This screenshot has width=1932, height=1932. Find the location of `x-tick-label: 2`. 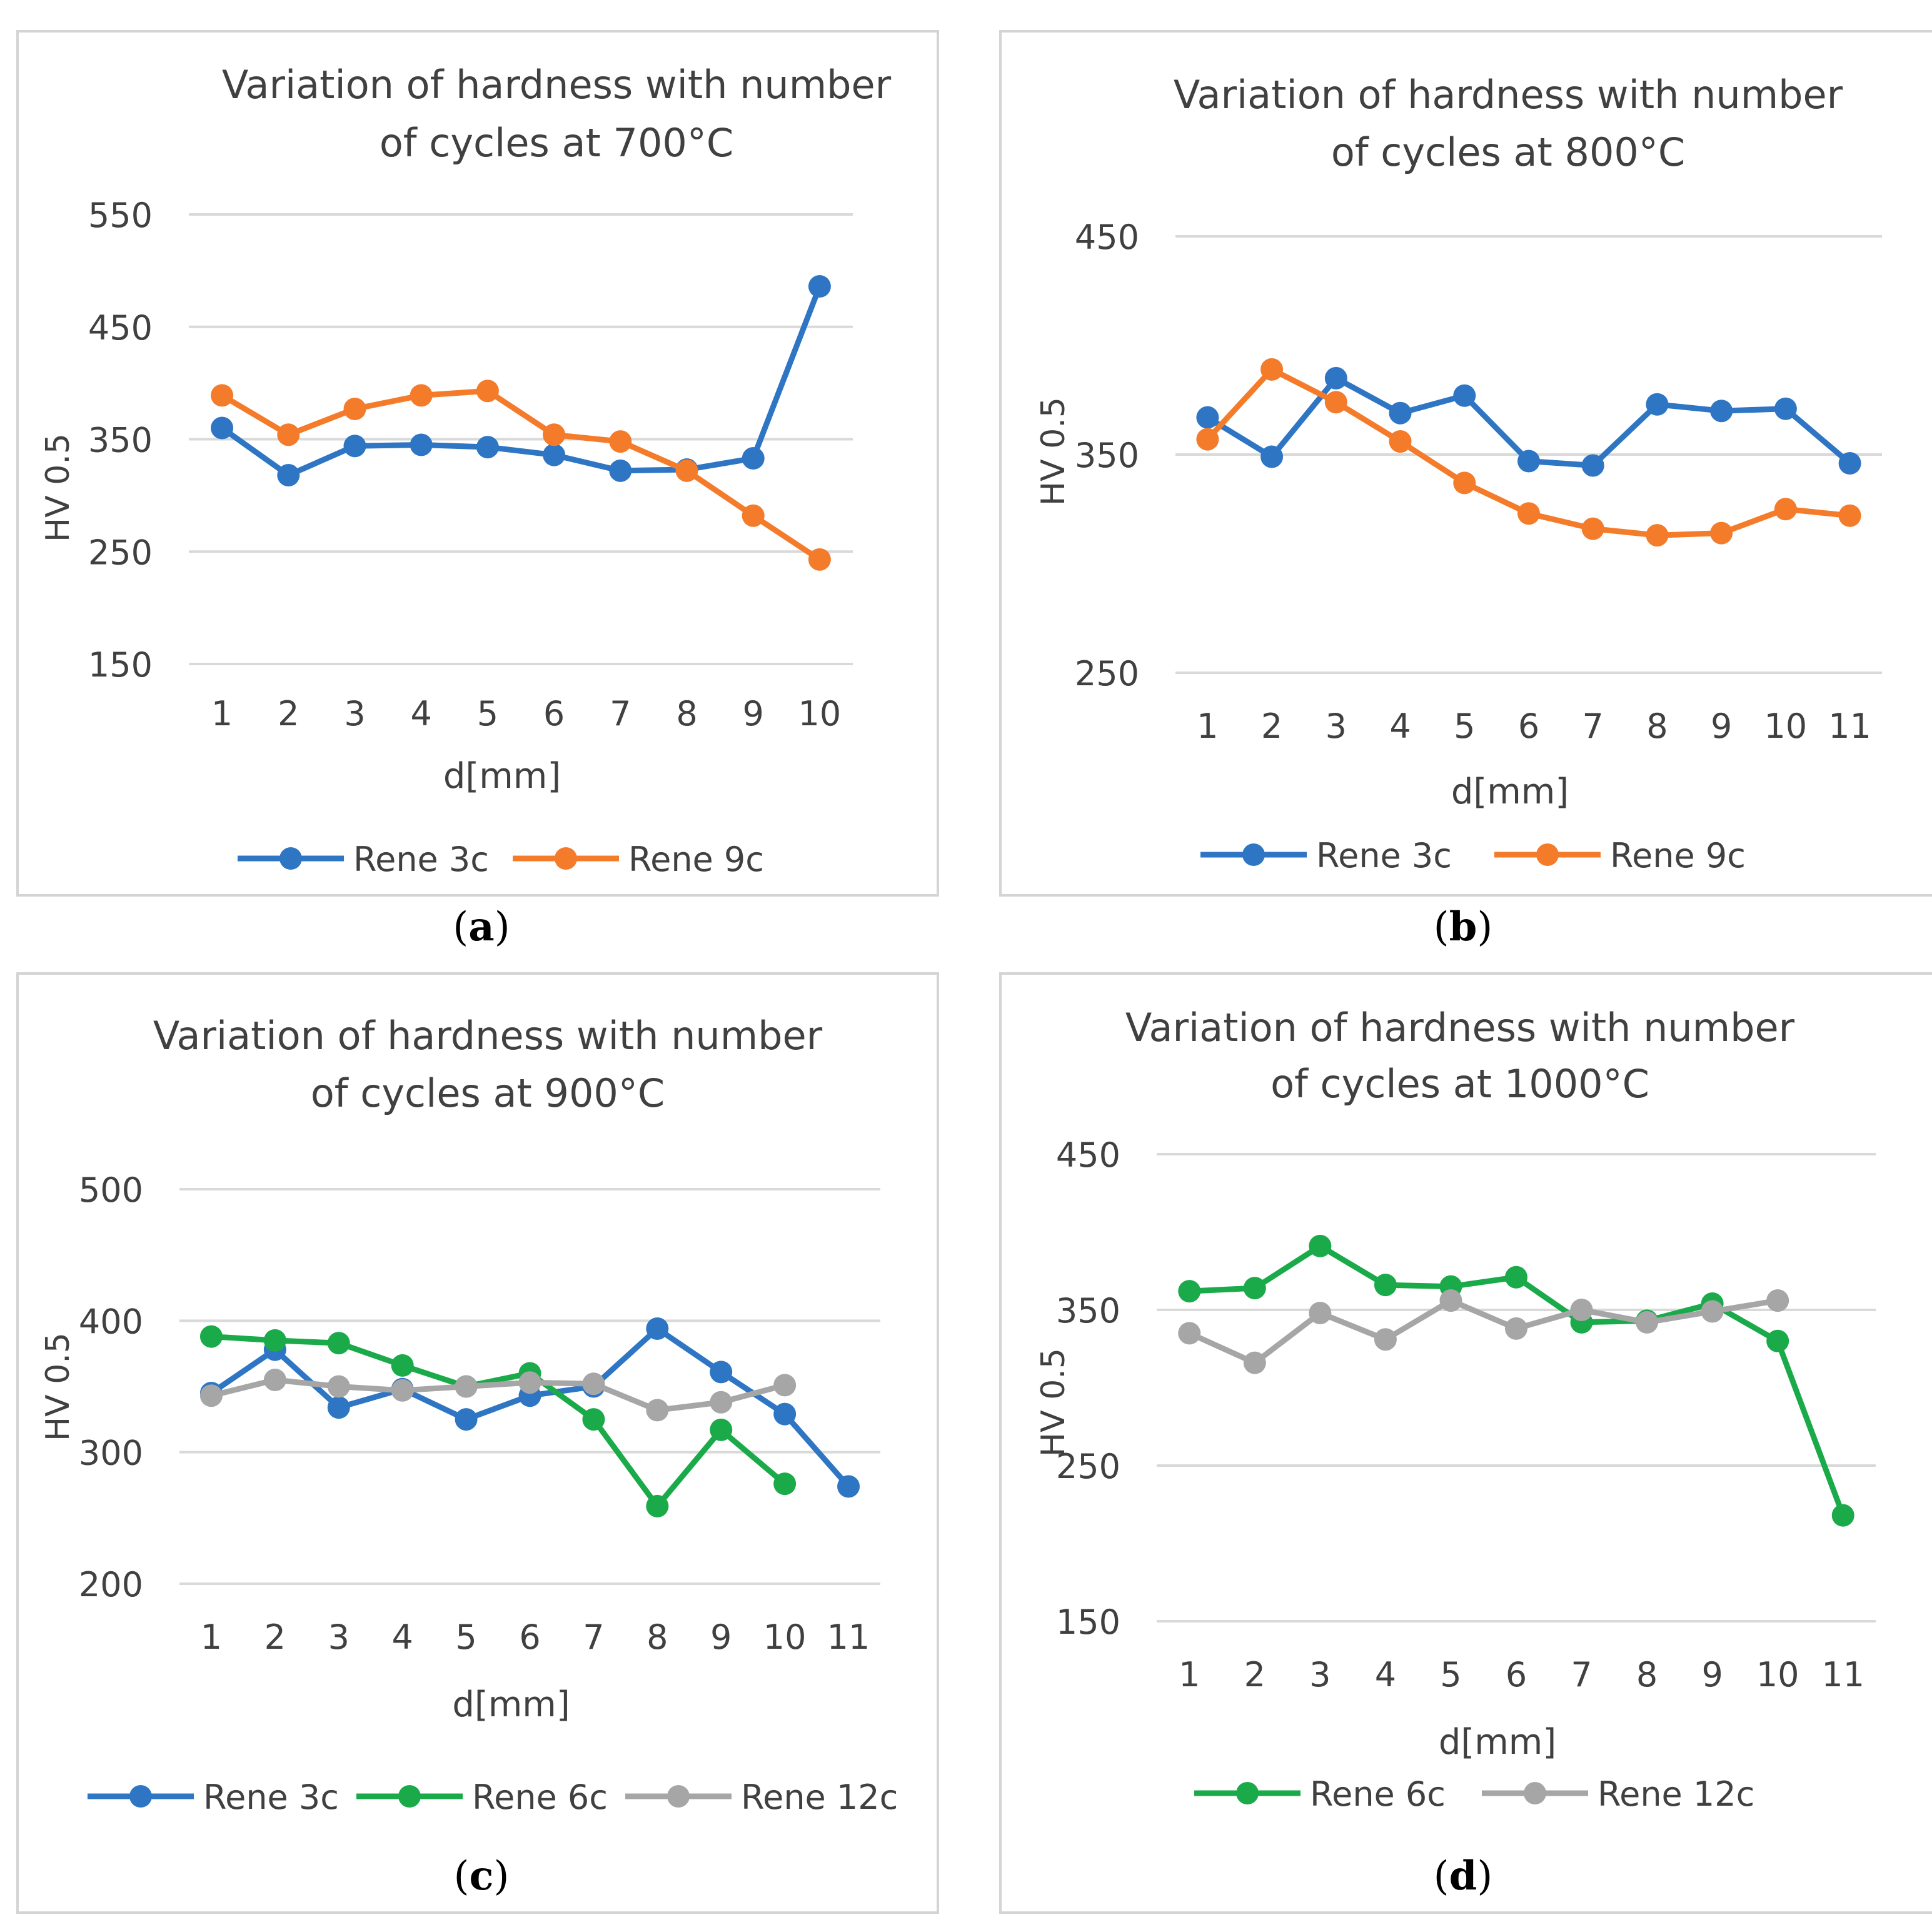

x-tick-label: 2 is located at coordinates (1271, 726).